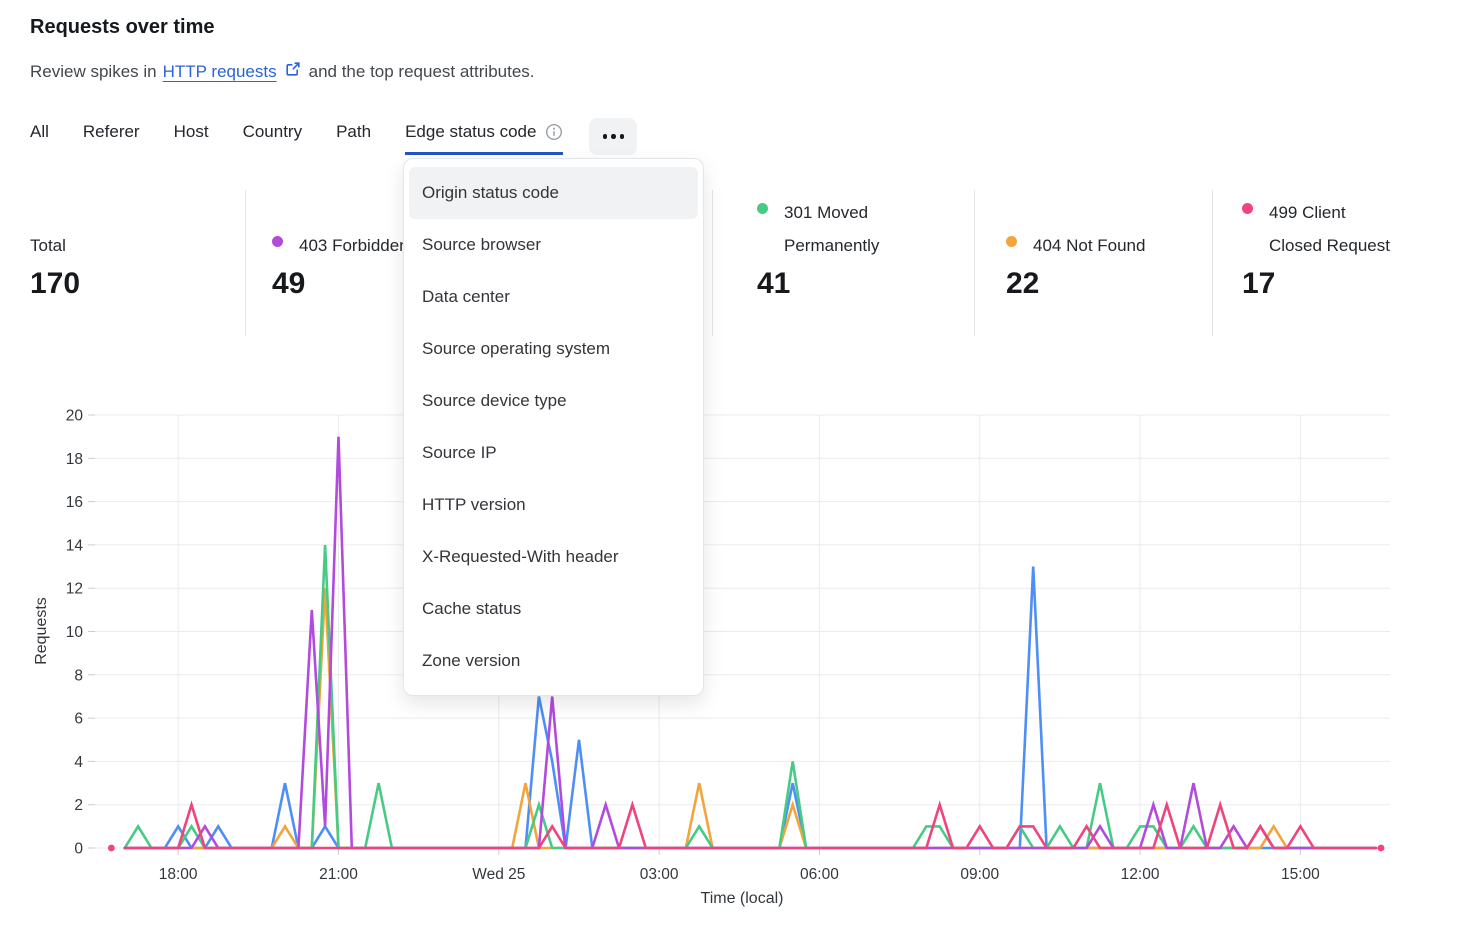  Describe the element at coordinates (1023, 283) in the screenshot. I see `stat-value: 22` at that location.